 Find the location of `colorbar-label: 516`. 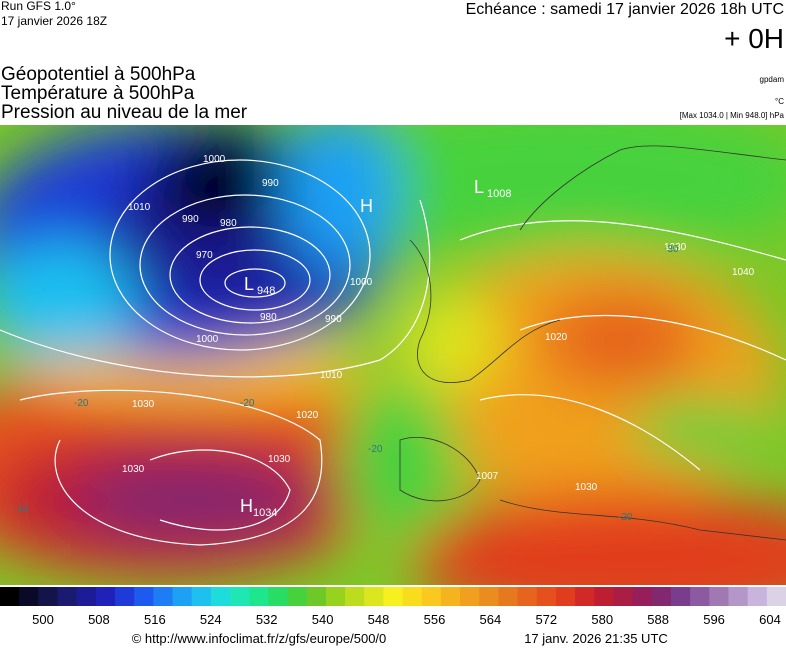

colorbar-label: 516 is located at coordinates (155, 619).